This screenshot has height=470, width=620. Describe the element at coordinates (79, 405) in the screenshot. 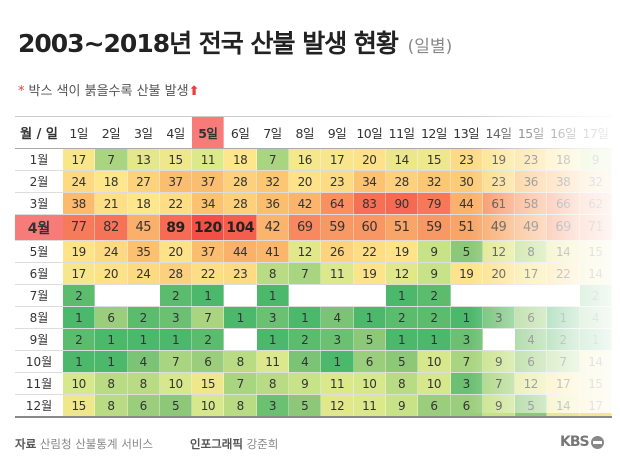

I see `heatmap-cell: 15` at that location.